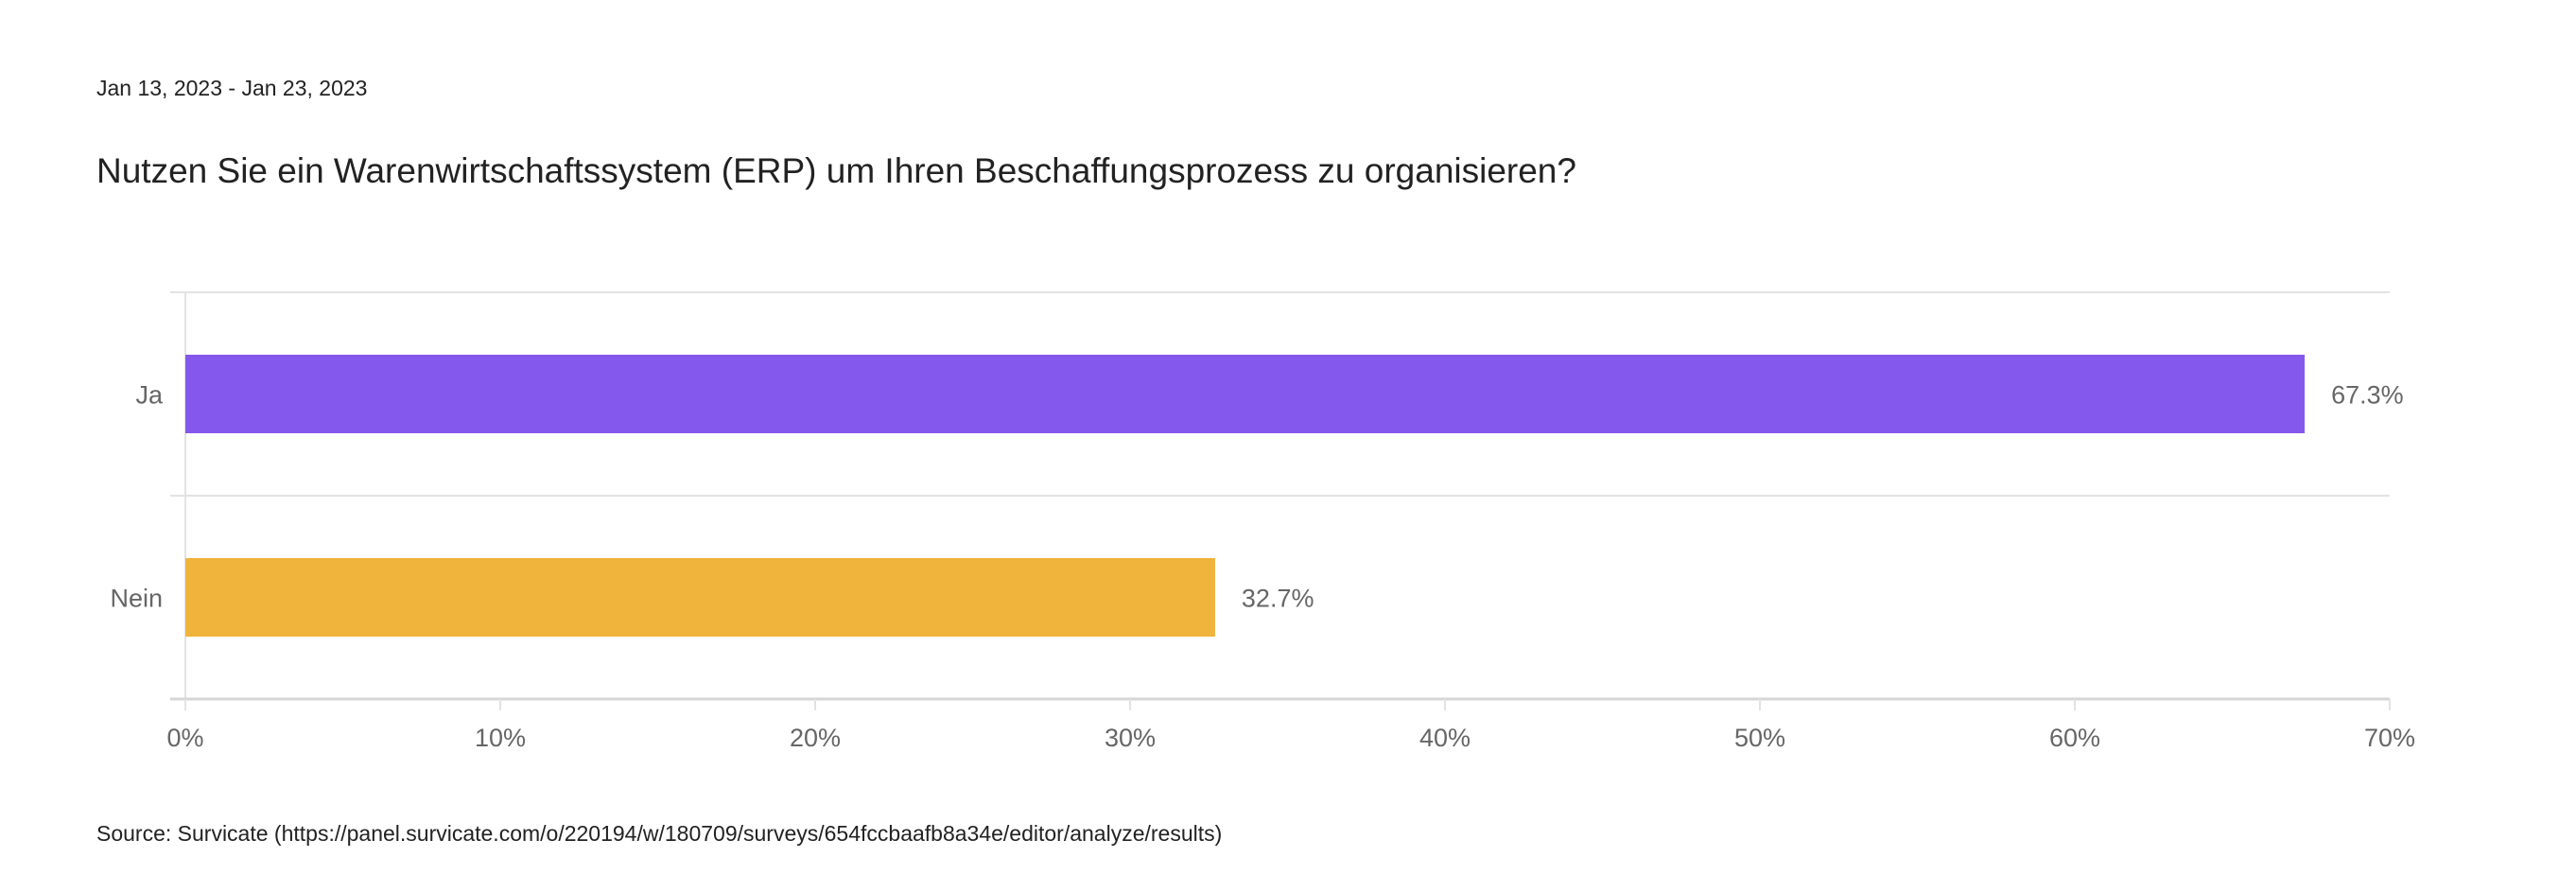 This screenshot has width=2576, height=875. I want to click on data-label: 67.3%, so click(2367, 395).